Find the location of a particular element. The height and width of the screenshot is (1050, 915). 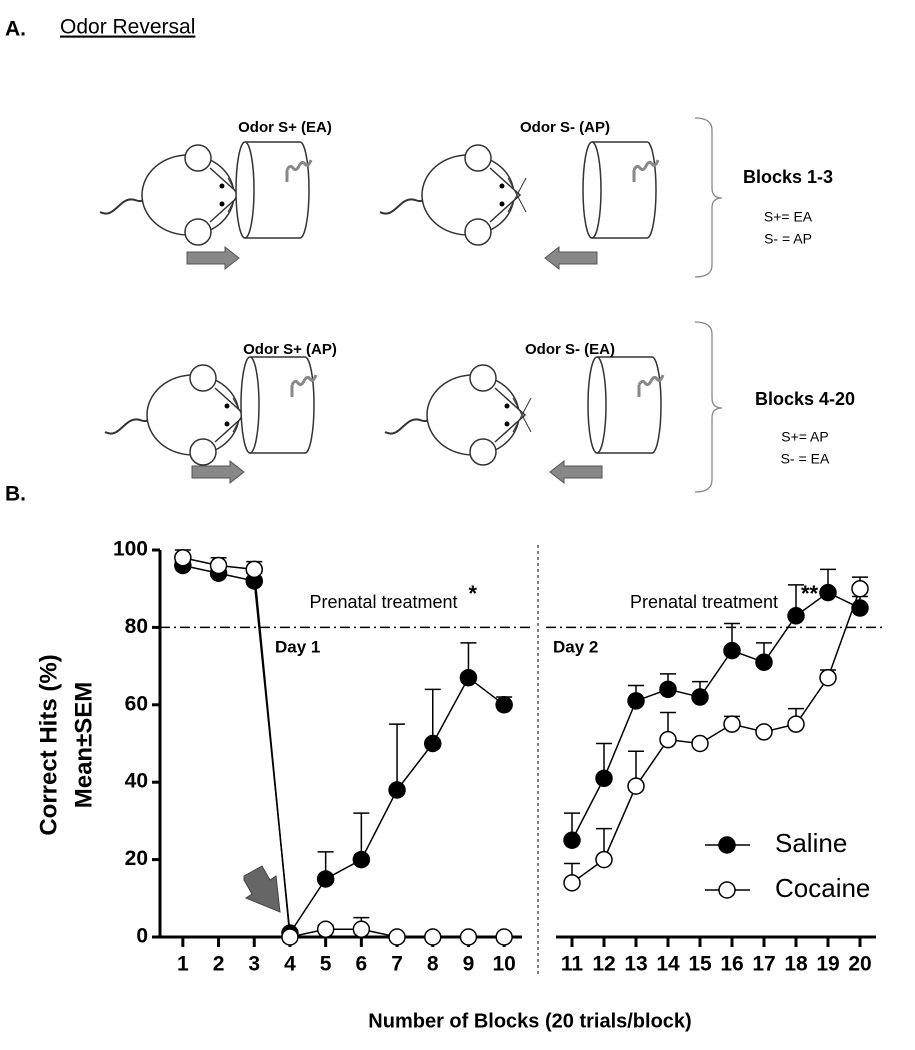

x-tick-label: 12 is located at coordinates (603, 964).